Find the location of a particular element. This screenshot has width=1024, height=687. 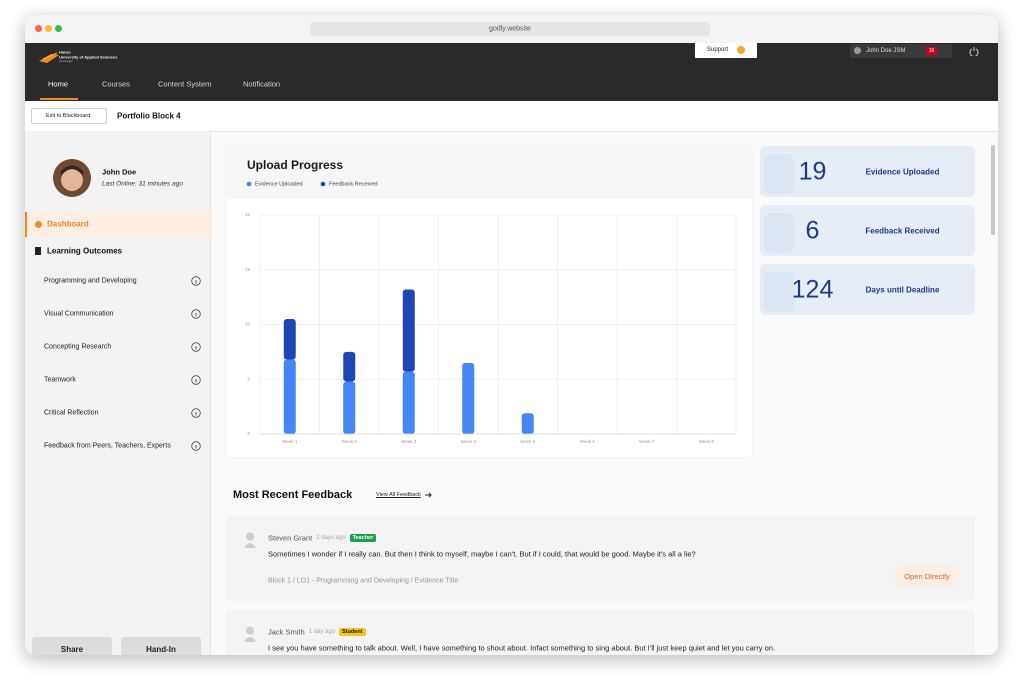

exit-label: Exit to Blackboard is located at coordinates (68, 116).